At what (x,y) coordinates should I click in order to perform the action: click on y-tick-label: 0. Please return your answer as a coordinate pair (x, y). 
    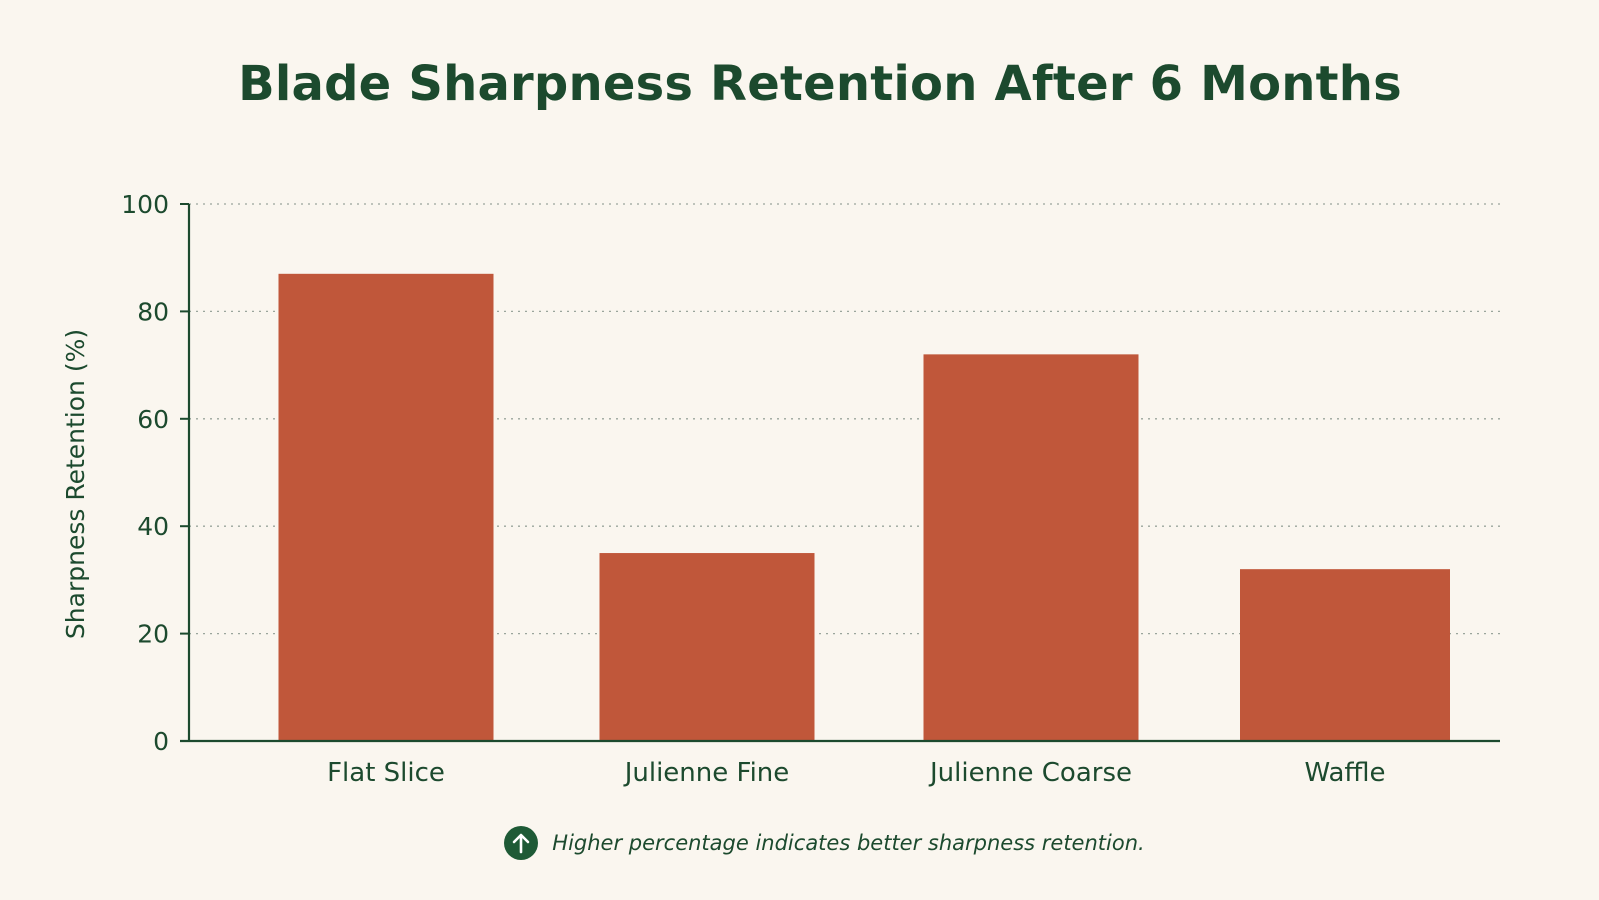
    Looking at the image, I should click on (161, 741).